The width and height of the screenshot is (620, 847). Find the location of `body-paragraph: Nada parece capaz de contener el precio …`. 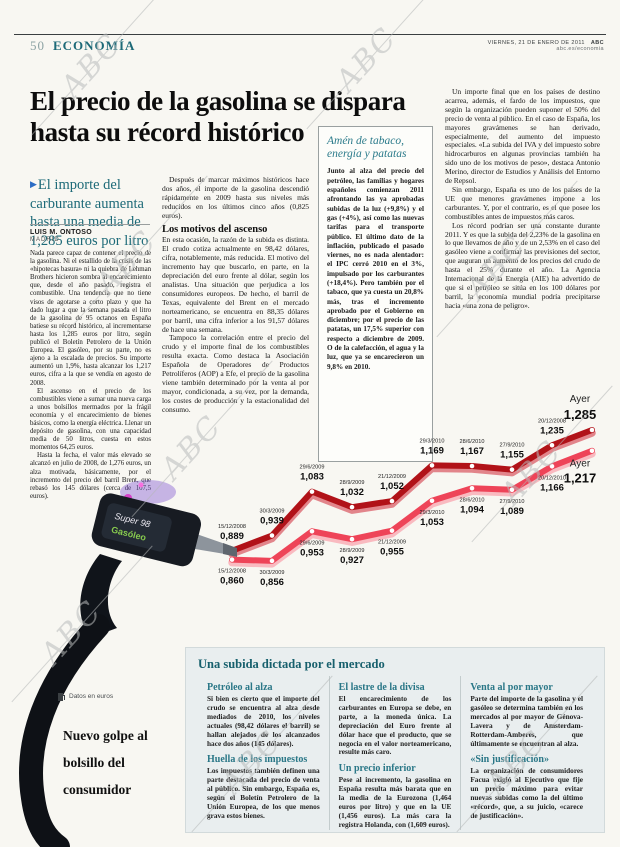

body-paragraph: Nada parece capaz de contener el precio … is located at coordinates (90, 318).